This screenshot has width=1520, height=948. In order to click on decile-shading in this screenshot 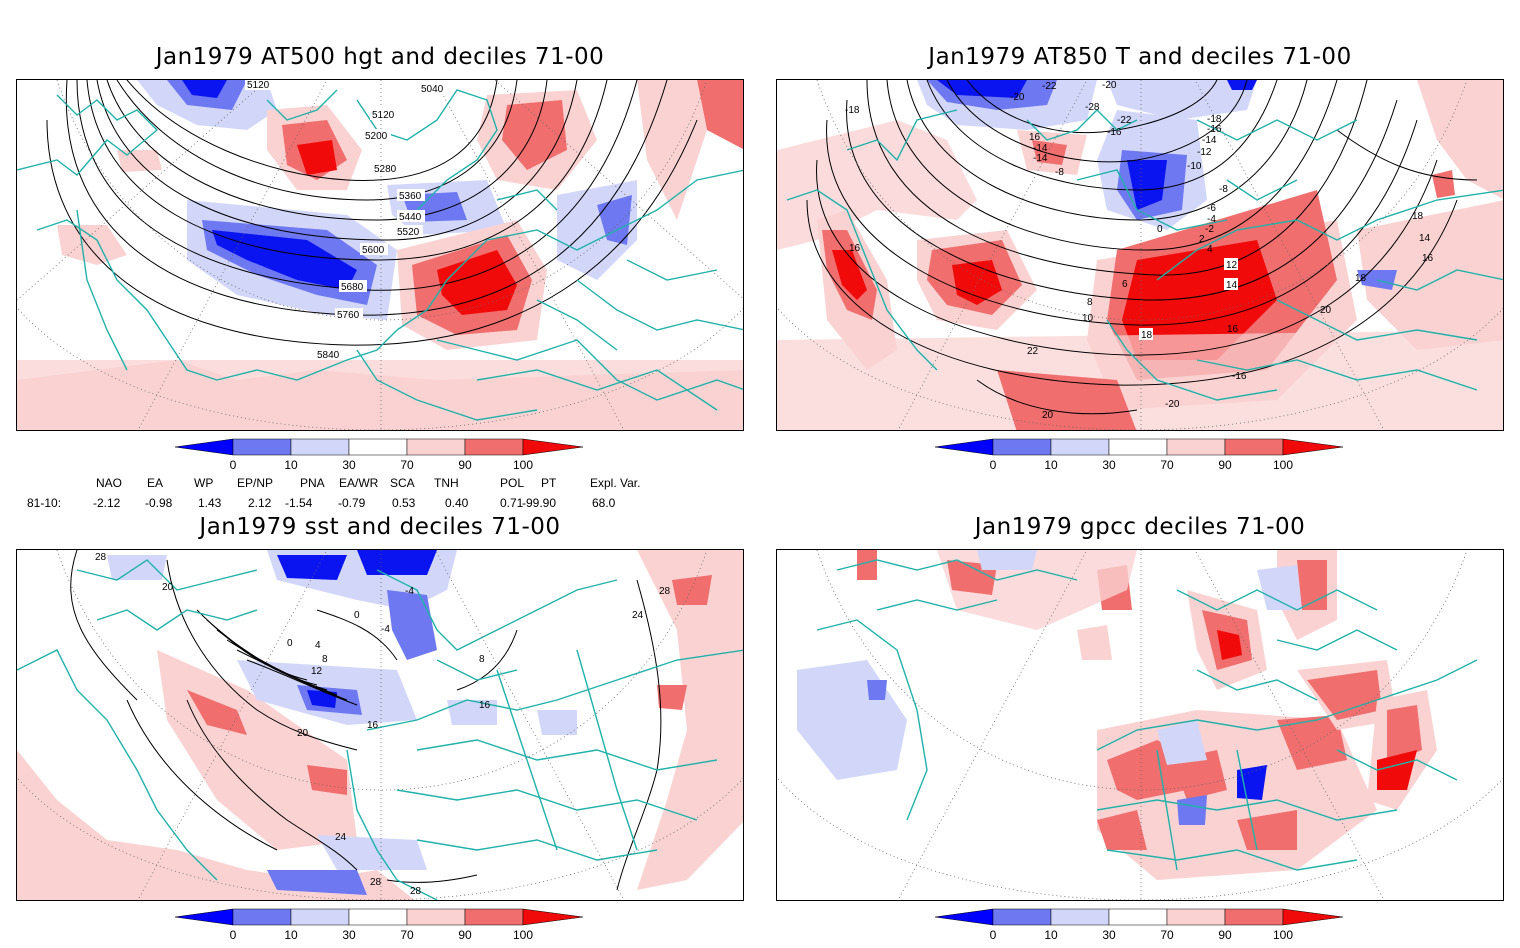, I will do `click(1117, 715)`.